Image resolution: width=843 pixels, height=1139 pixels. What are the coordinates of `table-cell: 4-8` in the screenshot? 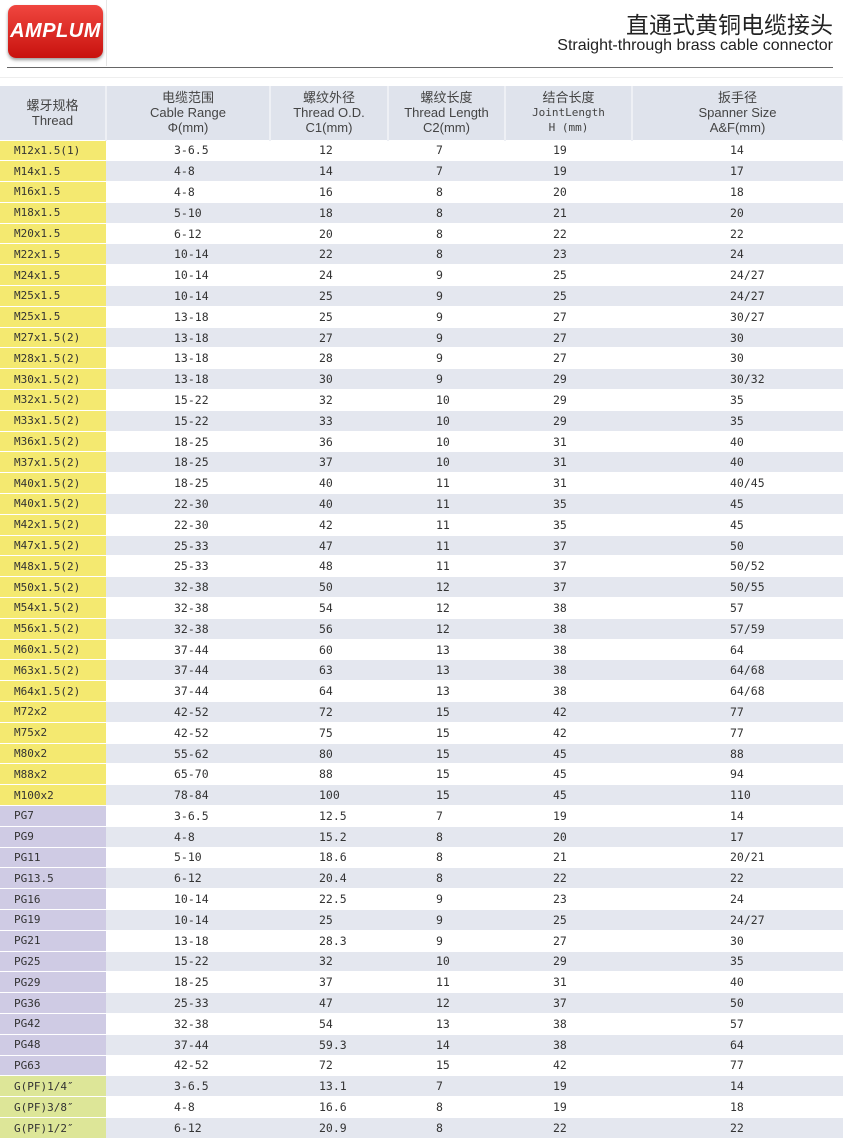 It's located at (188, 171).